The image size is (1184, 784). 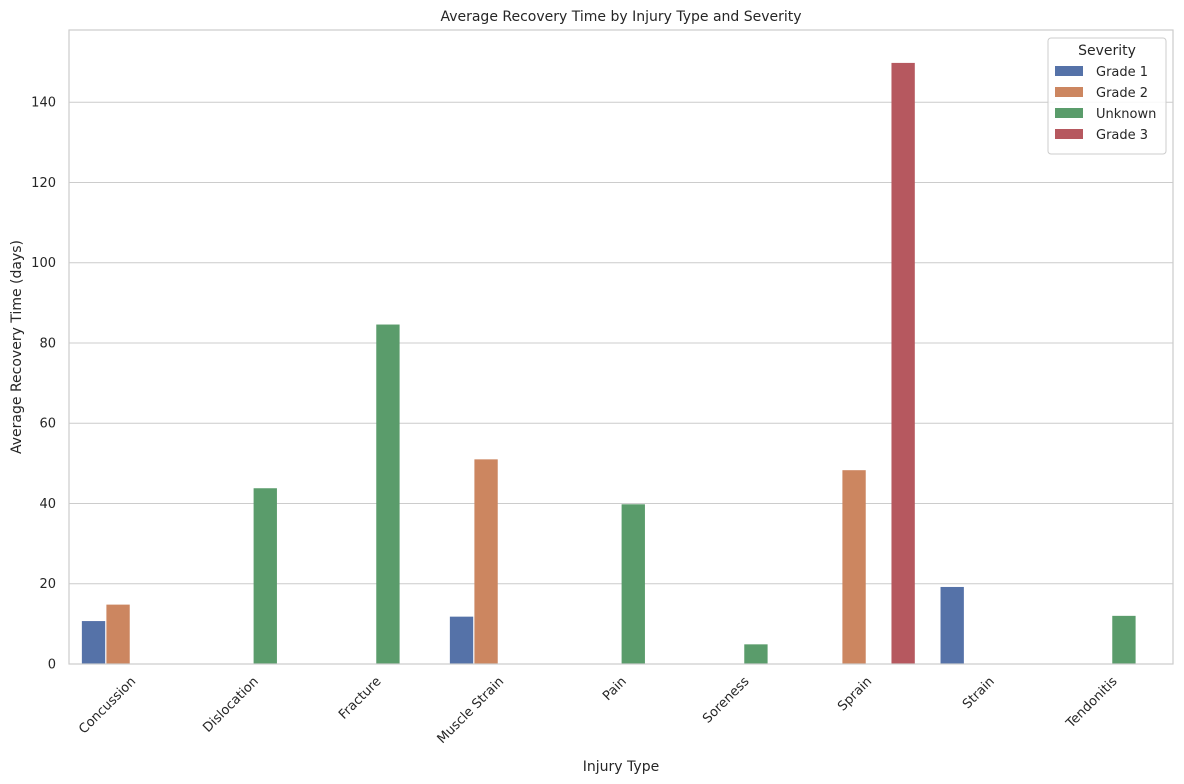 What do you see at coordinates (52, 665) in the screenshot?
I see `y-tick-label: 0` at bounding box center [52, 665].